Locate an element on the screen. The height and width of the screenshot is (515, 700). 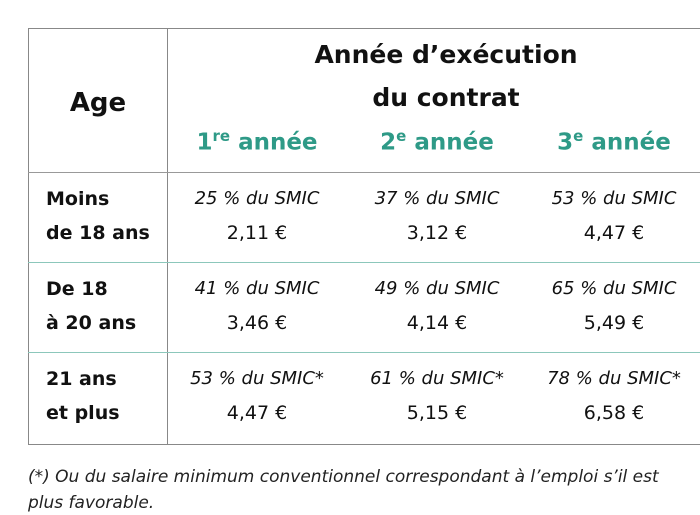
rate: 25 % du SMIC is located at coordinates (257, 198).